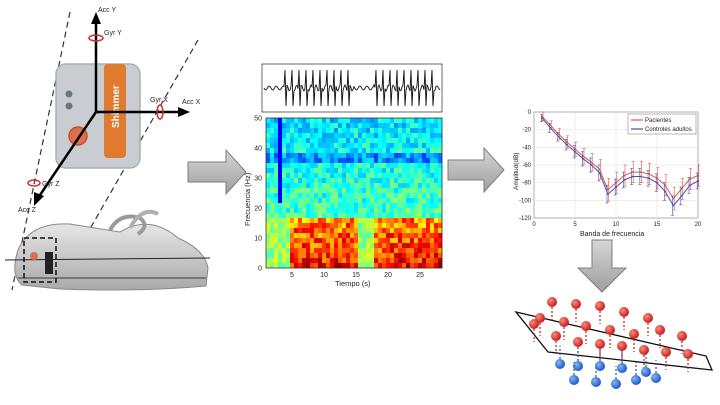 Image resolution: width=720 pixels, height=405 pixels. I want to click on data-point, so click(566, 142).